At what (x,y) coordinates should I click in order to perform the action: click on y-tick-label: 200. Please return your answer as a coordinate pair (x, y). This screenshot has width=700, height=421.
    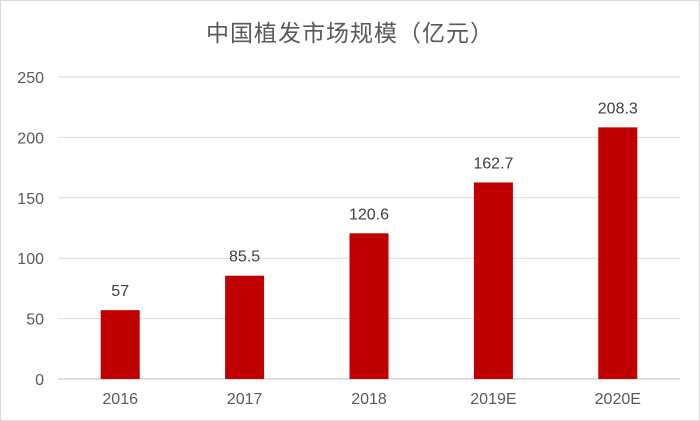
    Looking at the image, I should click on (30, 138).